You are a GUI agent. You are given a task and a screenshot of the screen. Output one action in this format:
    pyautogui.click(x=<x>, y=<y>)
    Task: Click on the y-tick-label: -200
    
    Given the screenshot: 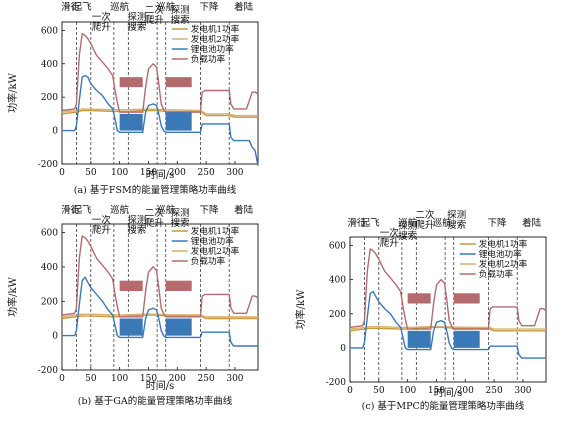 What is the action you would take?
    pyautogui.click(x=48, y=165)
    